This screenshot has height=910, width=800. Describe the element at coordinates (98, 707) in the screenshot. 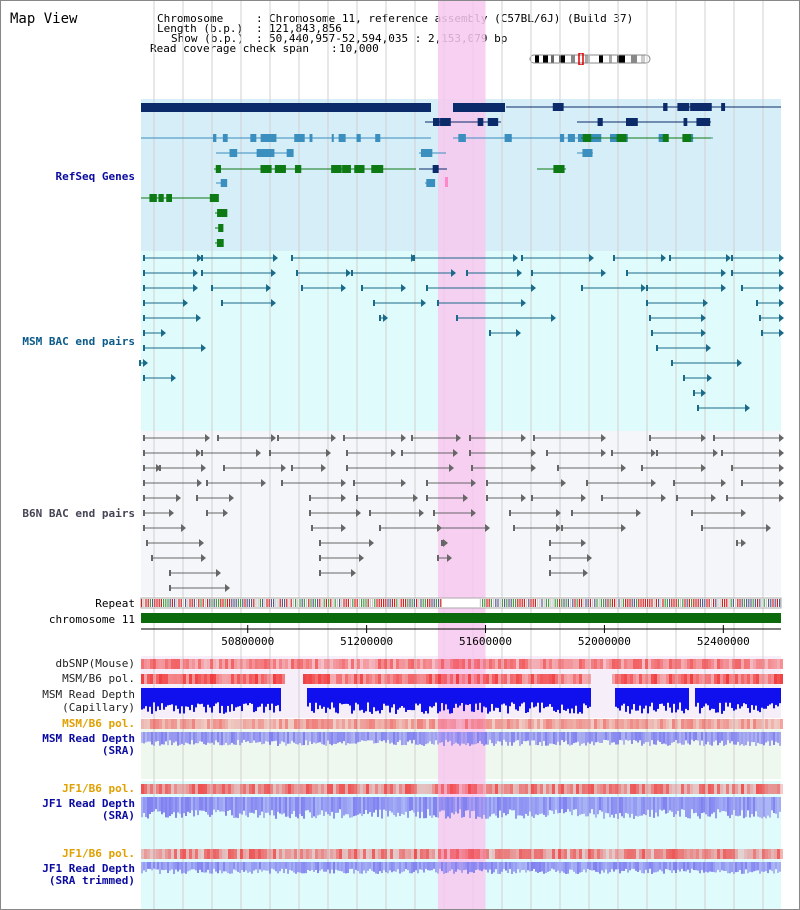

I see `track-label-msm-depth-capillary-sub: (Capillary)` at that location.